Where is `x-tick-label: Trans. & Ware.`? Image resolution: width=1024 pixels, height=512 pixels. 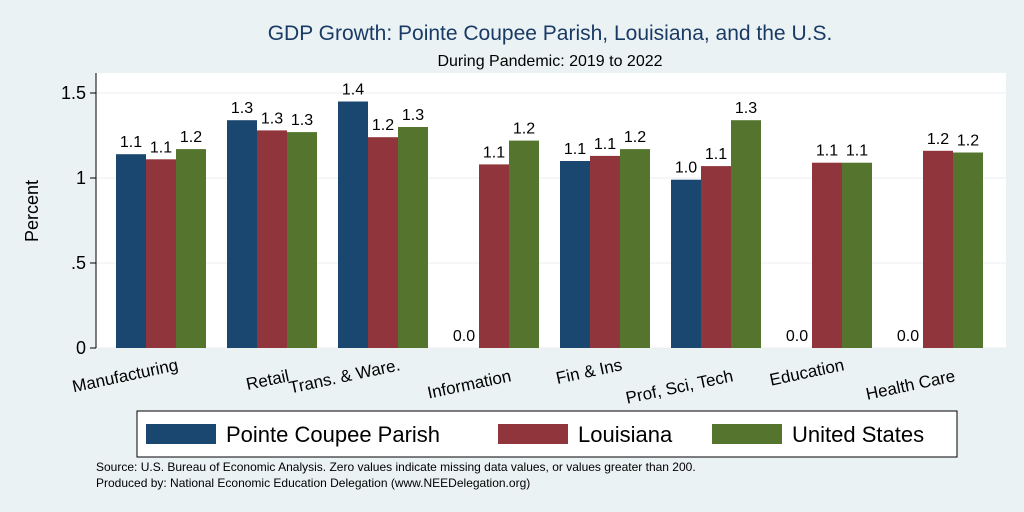
x-tick-label: Trans. & Ware. is located at coordinates (344, 376).